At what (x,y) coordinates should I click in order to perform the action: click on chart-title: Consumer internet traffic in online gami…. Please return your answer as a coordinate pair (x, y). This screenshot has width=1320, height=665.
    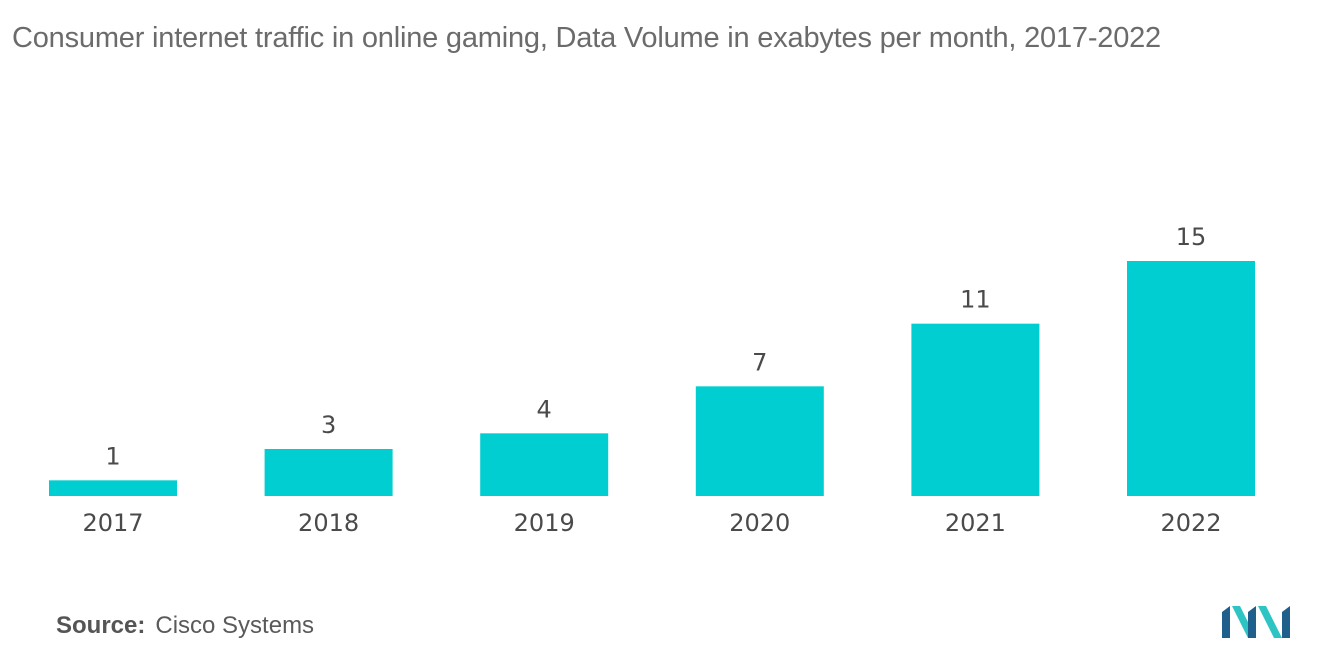
    Looking at the image, I should click on (586, 38).